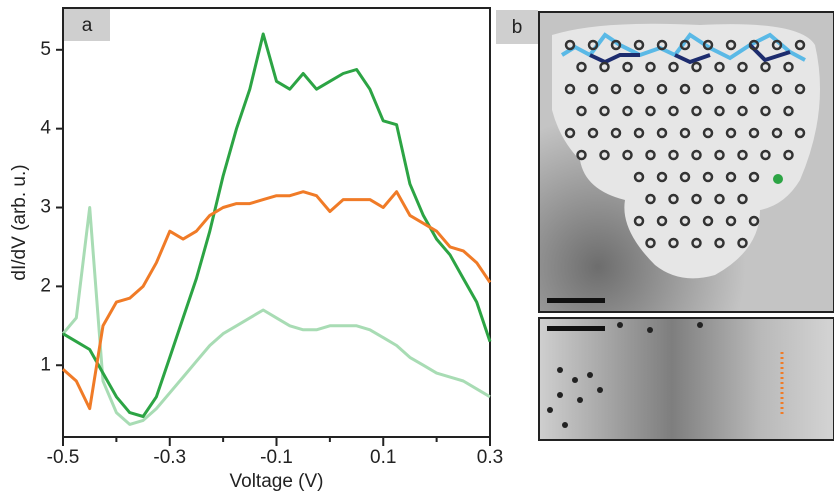 The width and height of the screenshot is (834, 496). I want to click on x-tick-label: 0.1, so click(383, 457).